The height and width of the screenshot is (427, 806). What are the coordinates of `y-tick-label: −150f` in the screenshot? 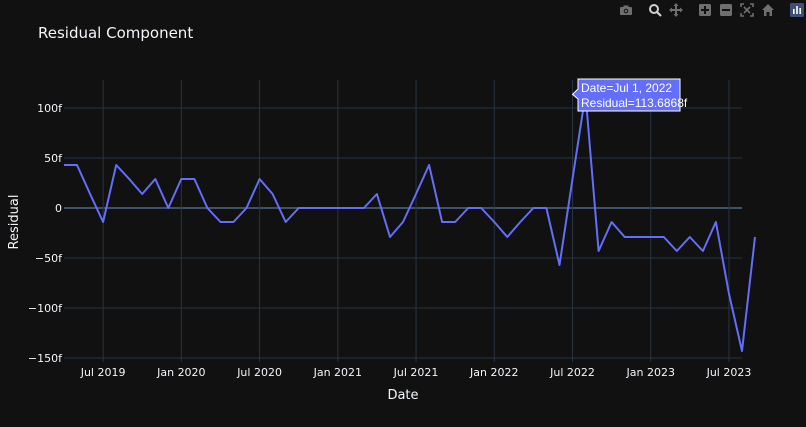 It's located at (45, 358).